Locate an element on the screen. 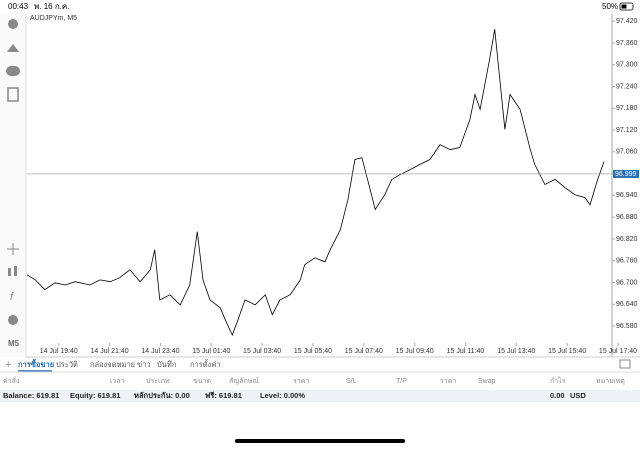  chart-type-icon is located at coordinates (9, 272).